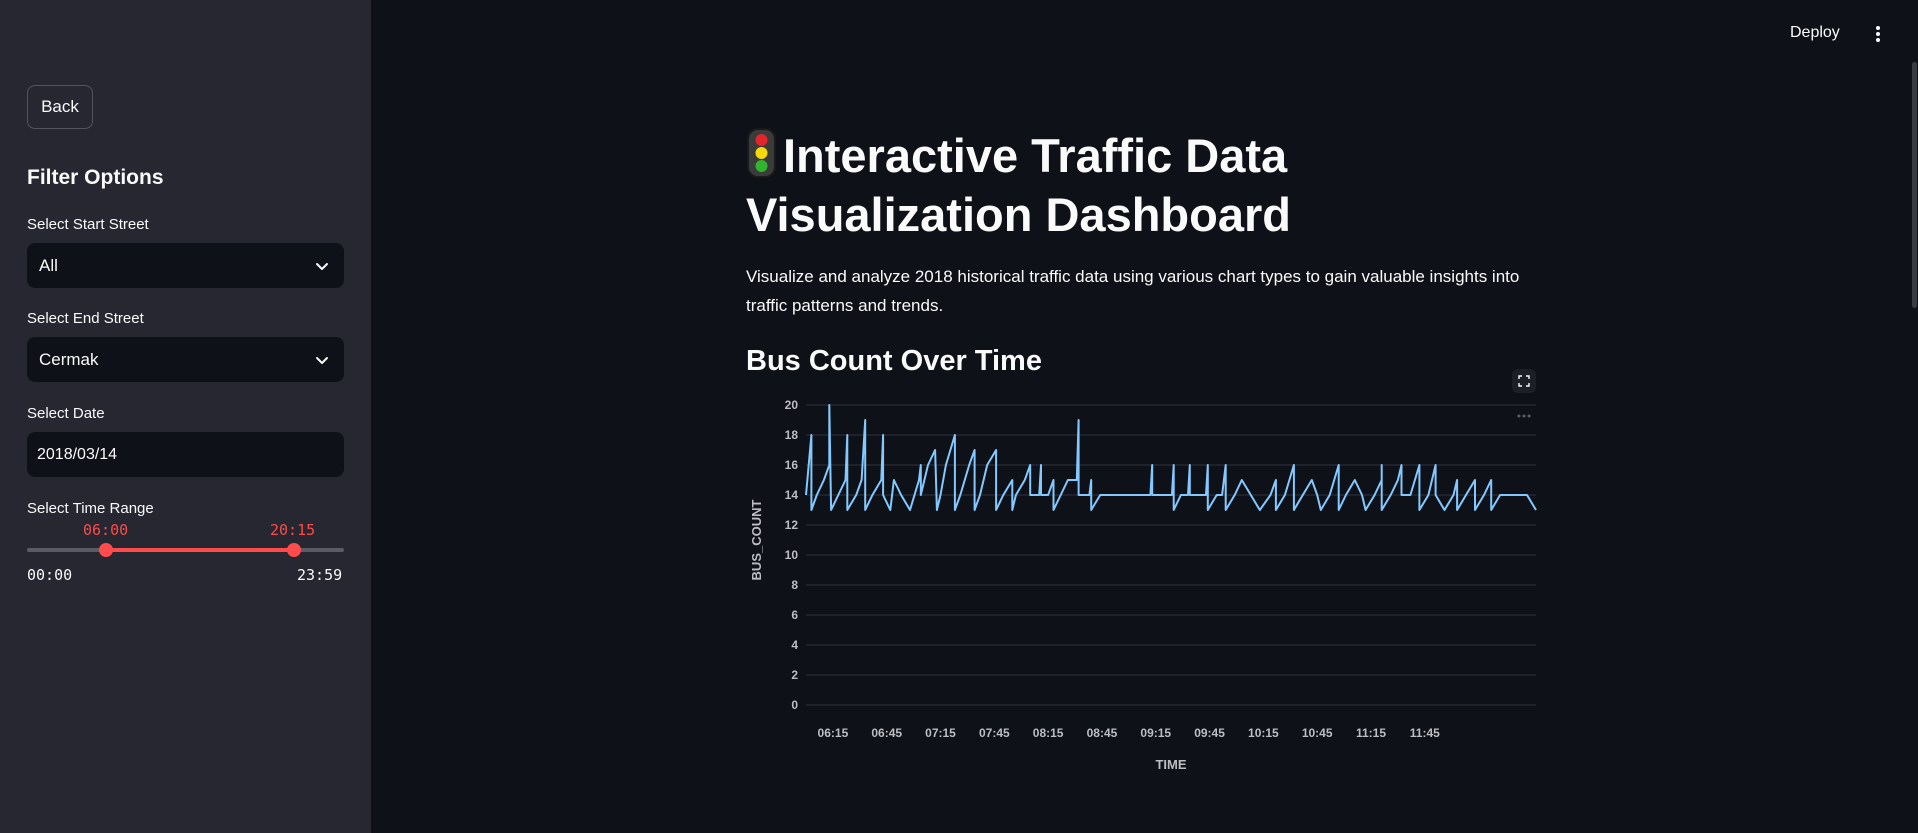  I want to click on y-tick-label: 16, so click(792, 465).